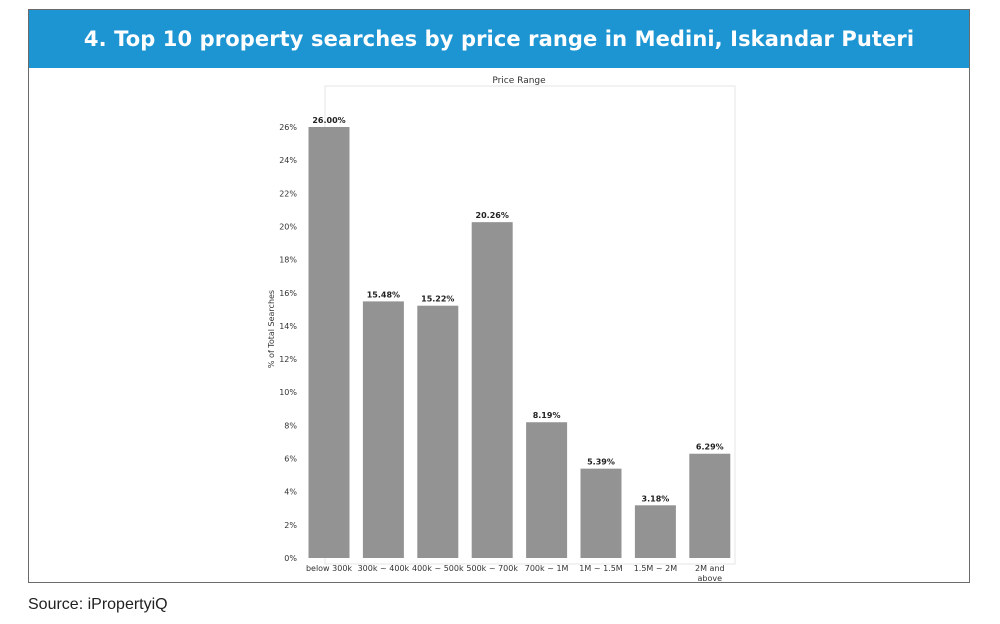  Describe the element at coordinates (710, 447) in the screenshot. I see `data-label: 6.29%` at that location.